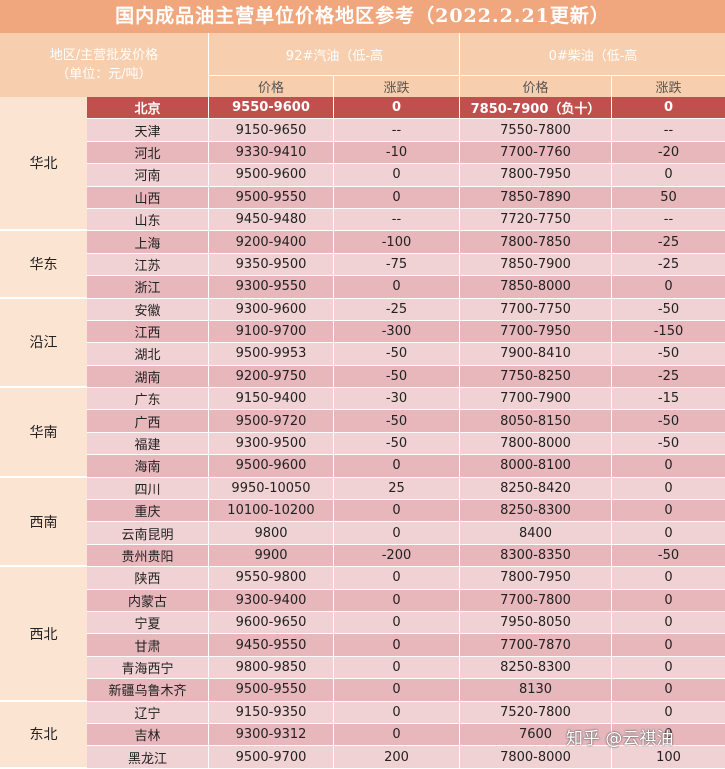  Describe the element at coordinates (270, 757) in the screenshot. I see `gasoline-price-cell: 9500-9700` at that location.